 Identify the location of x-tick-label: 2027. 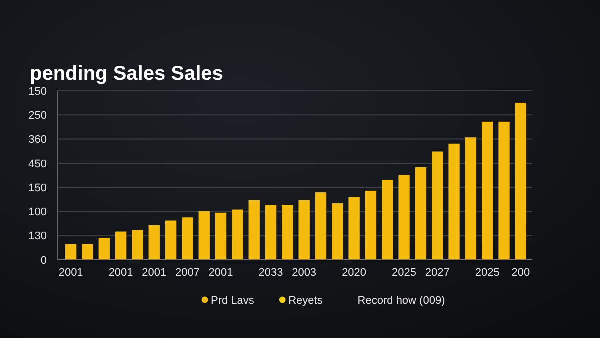
(437, 273).